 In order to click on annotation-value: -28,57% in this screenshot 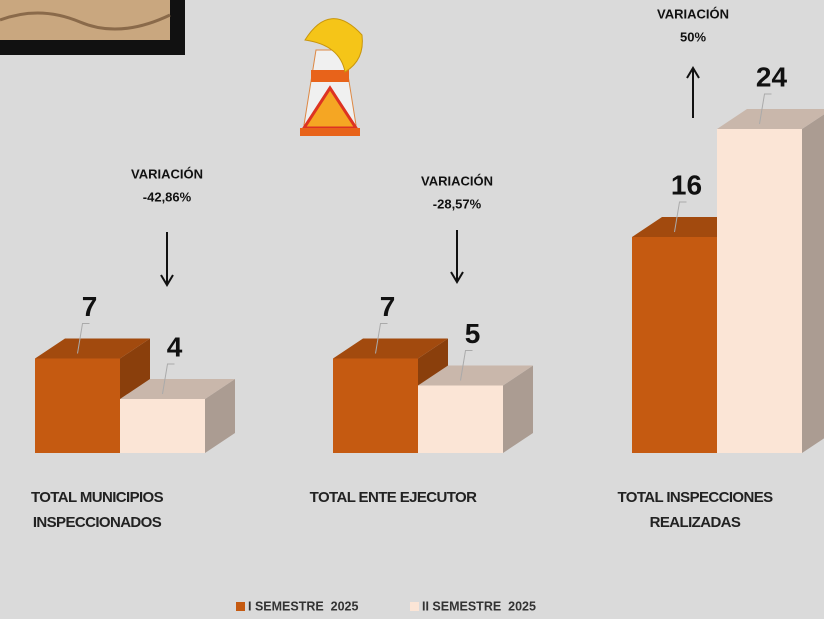, I will do `click(457, 203)`.